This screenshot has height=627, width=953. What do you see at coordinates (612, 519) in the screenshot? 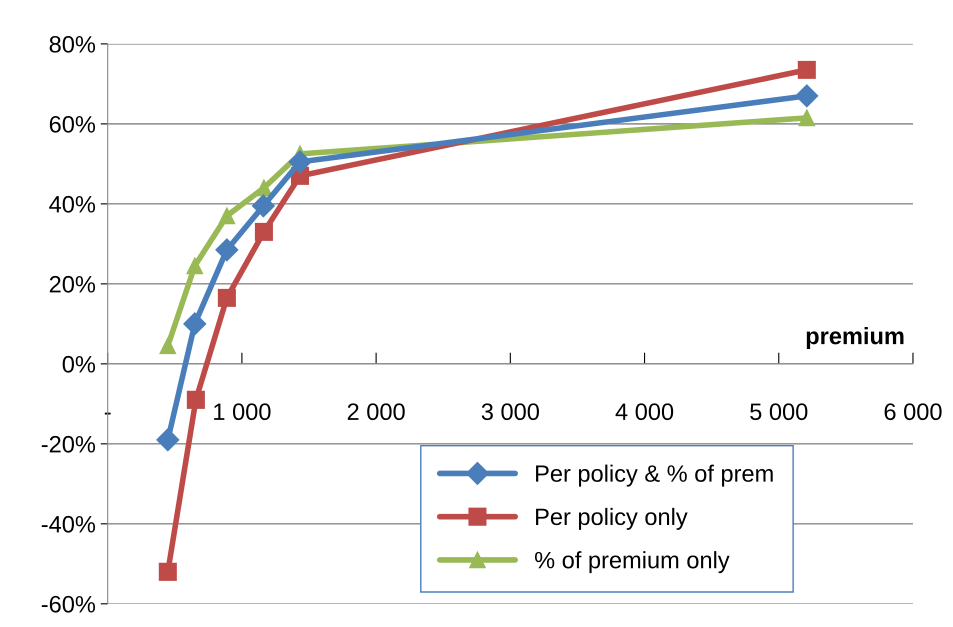
I see `legend-label: Per policy only` at bounding box center [612, 519].